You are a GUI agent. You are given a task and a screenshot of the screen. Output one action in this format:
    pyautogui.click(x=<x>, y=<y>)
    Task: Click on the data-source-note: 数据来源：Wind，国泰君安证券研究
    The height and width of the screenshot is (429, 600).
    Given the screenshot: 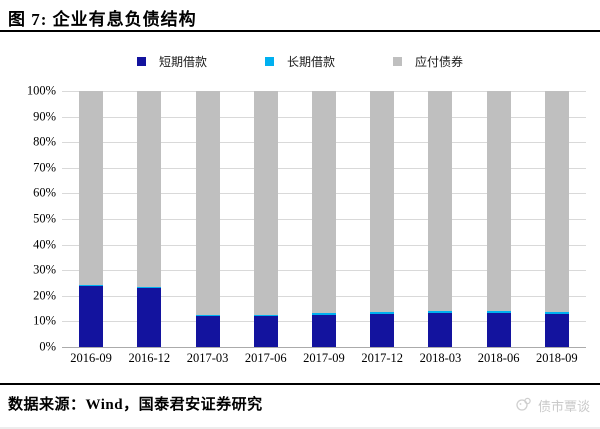 What is the action you would take?
    pyautogui.click(x=135, y=405)
    